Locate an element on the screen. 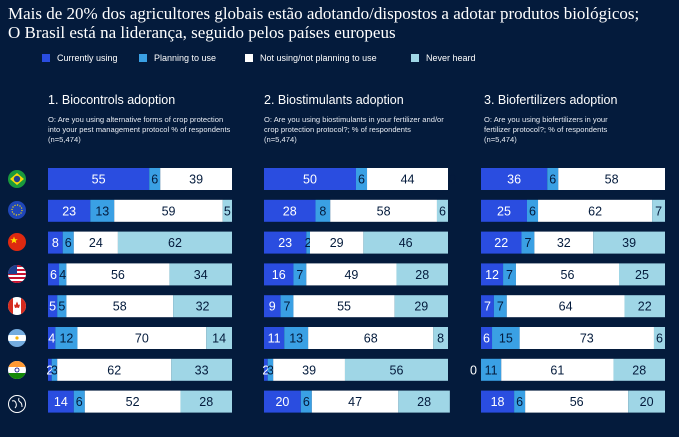 The image size is (679, 437). label-p3-r8-planning-to-use: 6 is located at coordinates (519, 402).